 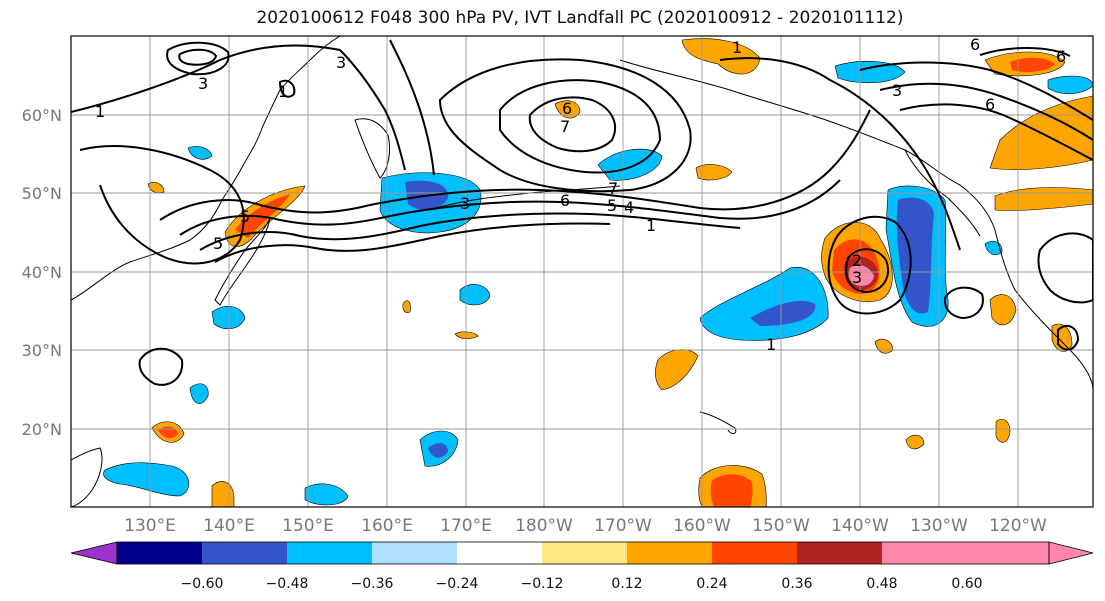 What do you see at coordinates (781, 526) in the screenshot?
I see `lon-label: 150°W` at bounding box center [781, 526].